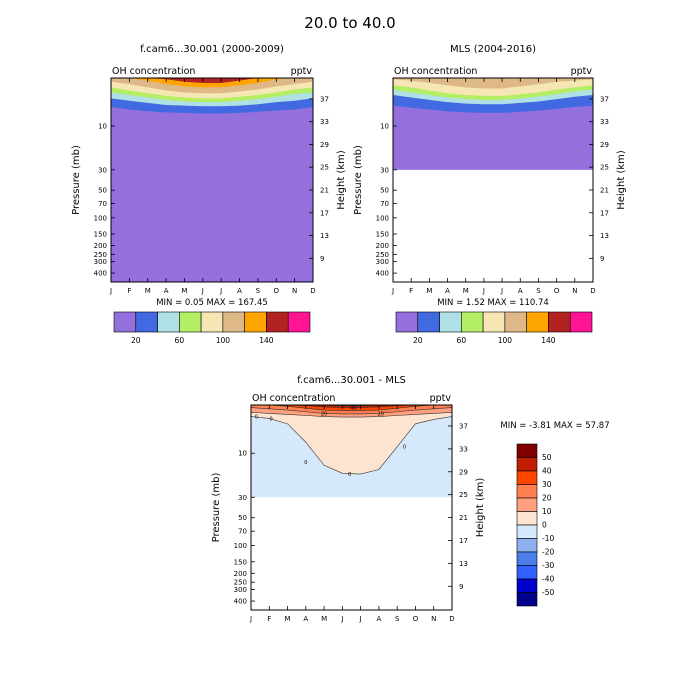  I want to click on colorbar-tick-label: 140, so click(266, 340).